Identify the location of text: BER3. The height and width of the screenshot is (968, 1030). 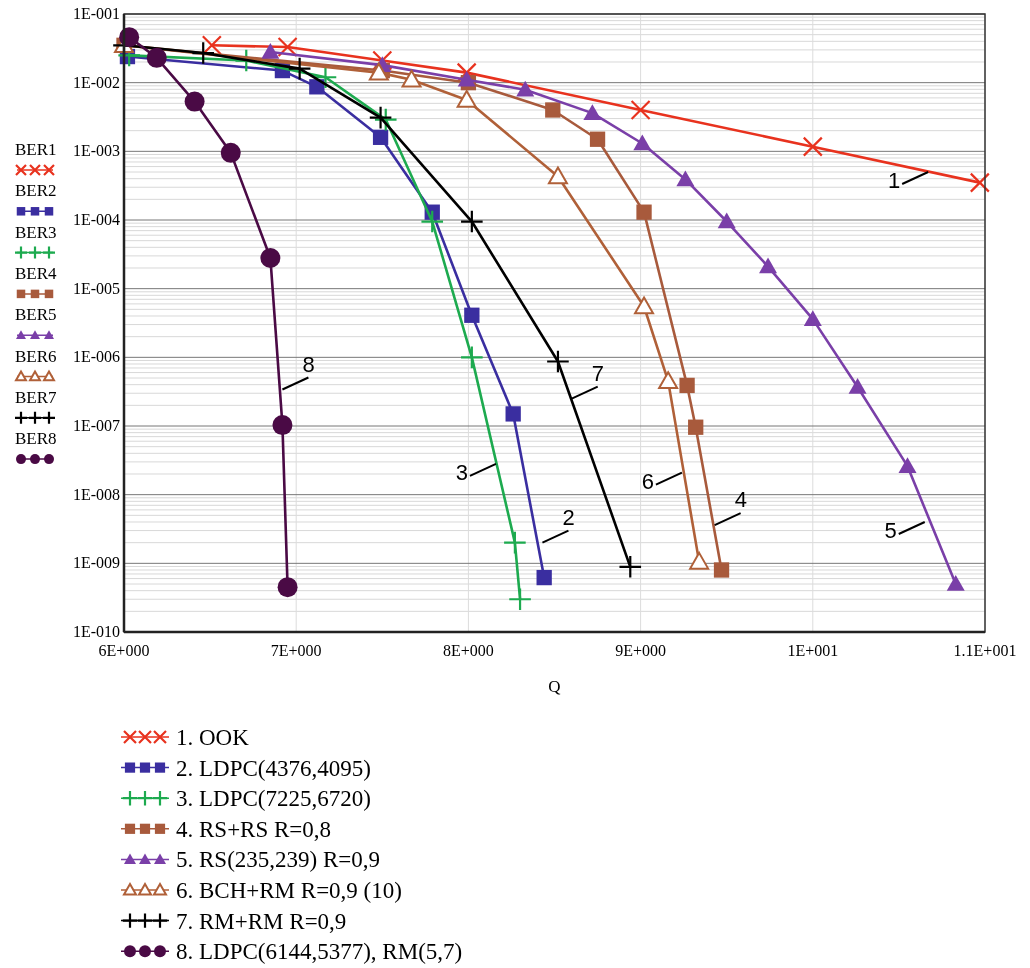
(36, 232).